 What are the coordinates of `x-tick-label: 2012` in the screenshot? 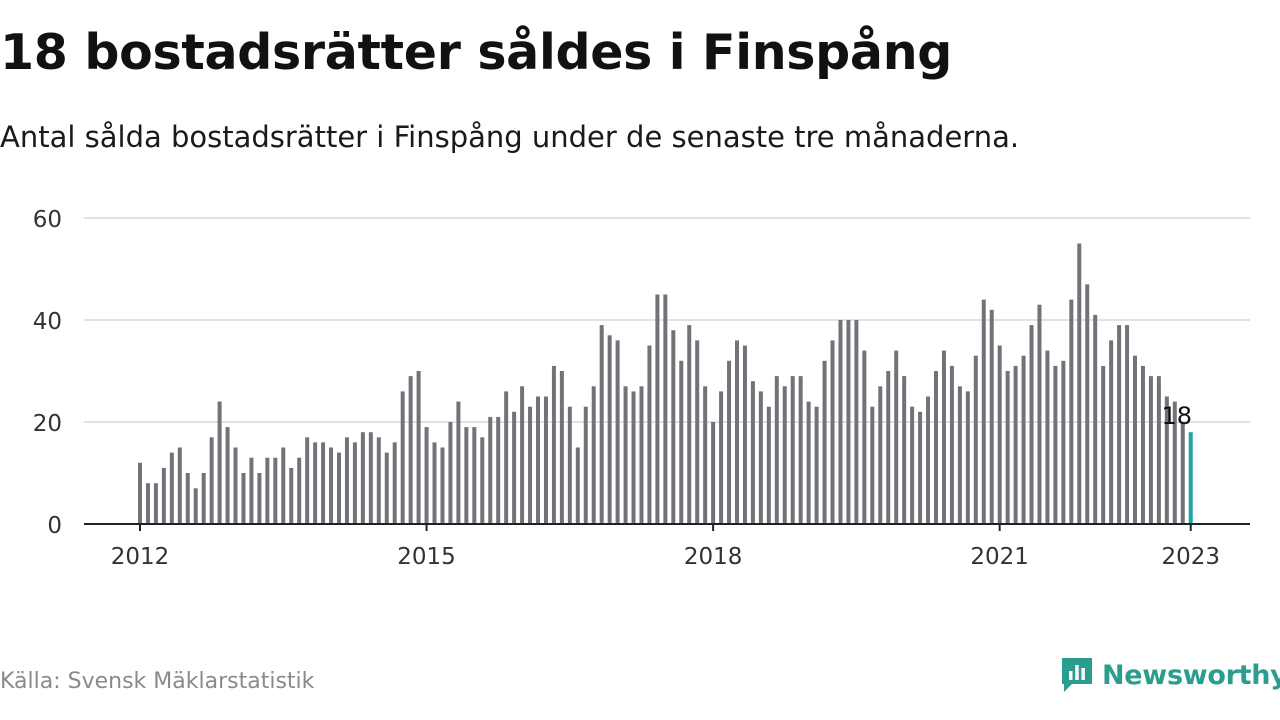 It's located at (140, 557).